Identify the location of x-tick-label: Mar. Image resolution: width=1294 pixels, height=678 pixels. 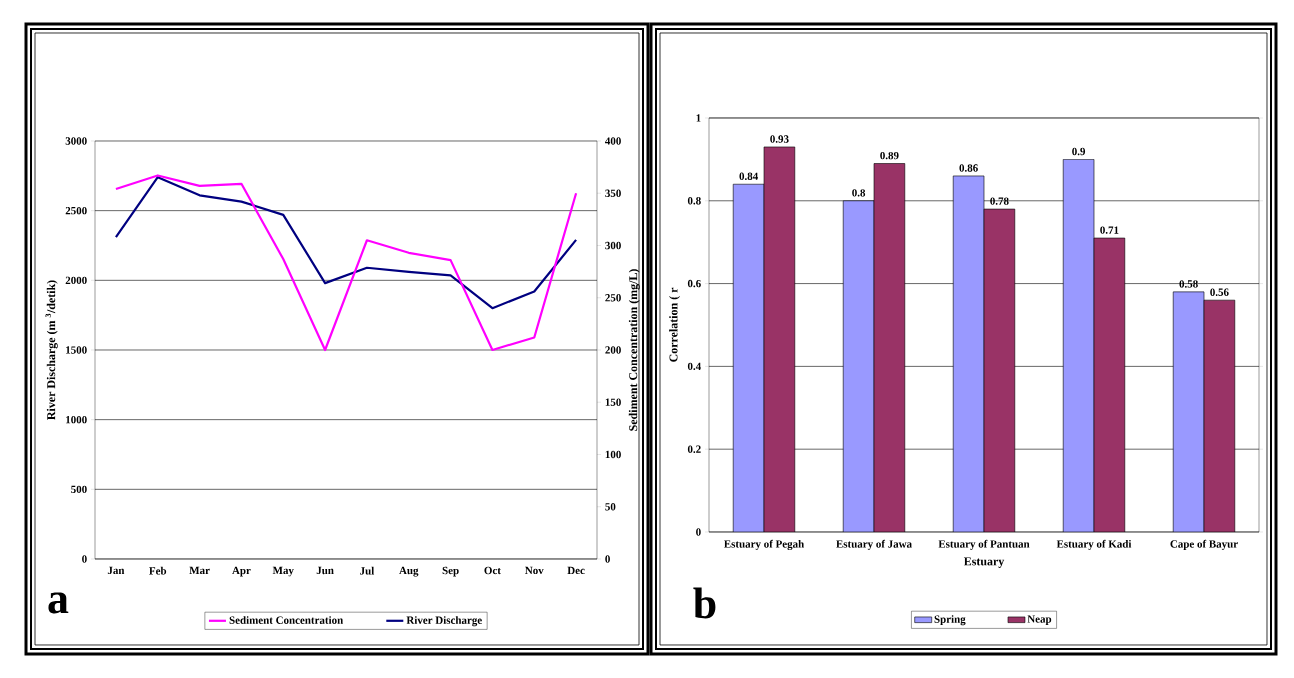
(199, 570).